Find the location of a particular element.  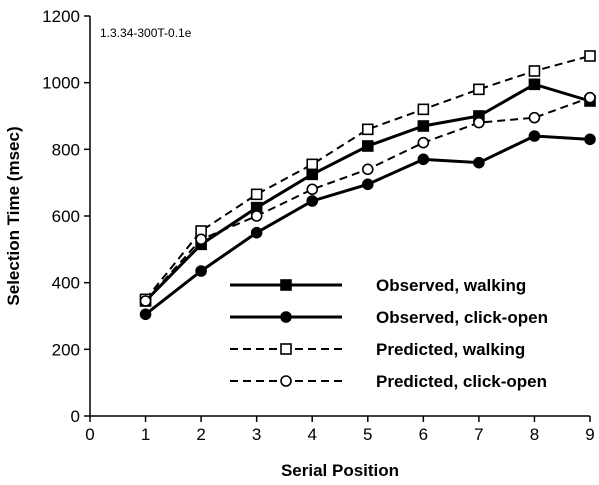

legend-item: Predicted, walking is located at coordinates (377, 349).